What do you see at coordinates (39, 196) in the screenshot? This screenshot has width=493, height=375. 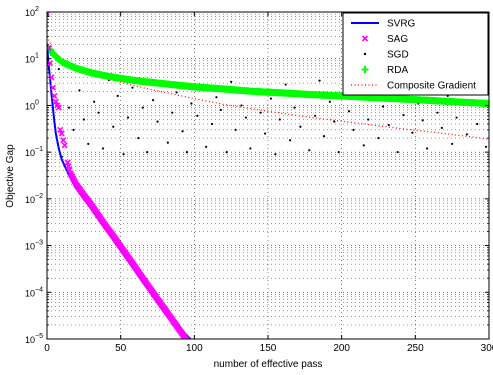 I see `y-tick-exponent: −2` at bounding box center [39, 196].